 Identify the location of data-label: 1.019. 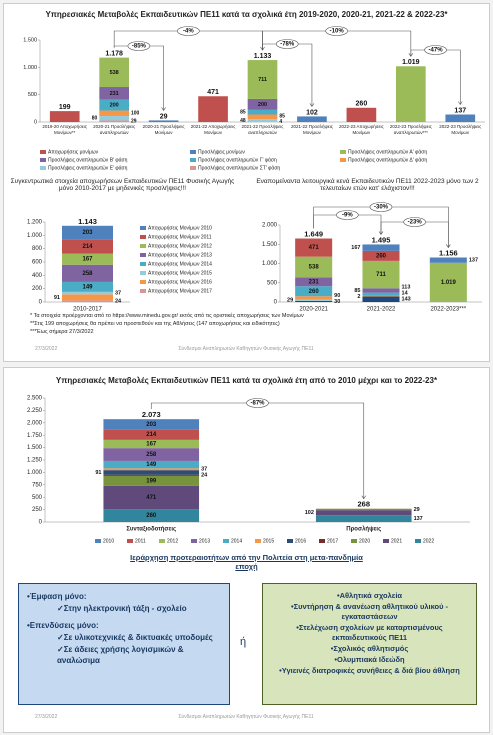
(449, 283).